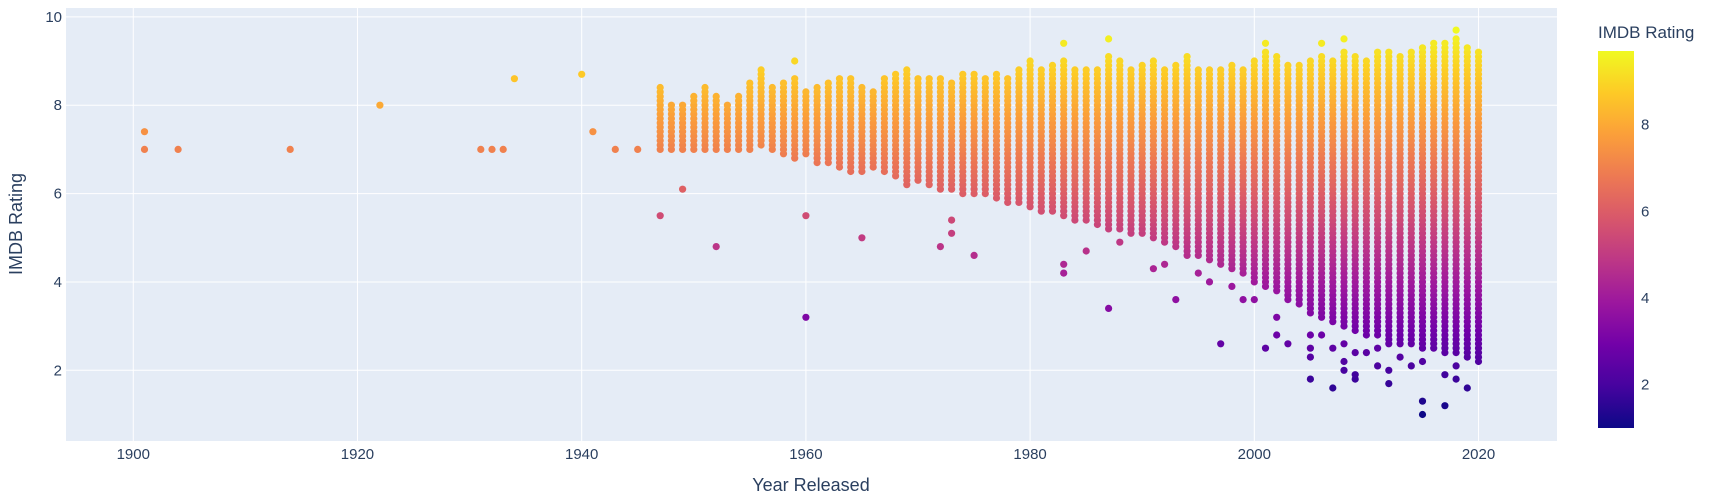 The height and width of the screenshot is (503, 1717). I want to click on colorbar-tick-label: 6, so click(1645, 211).